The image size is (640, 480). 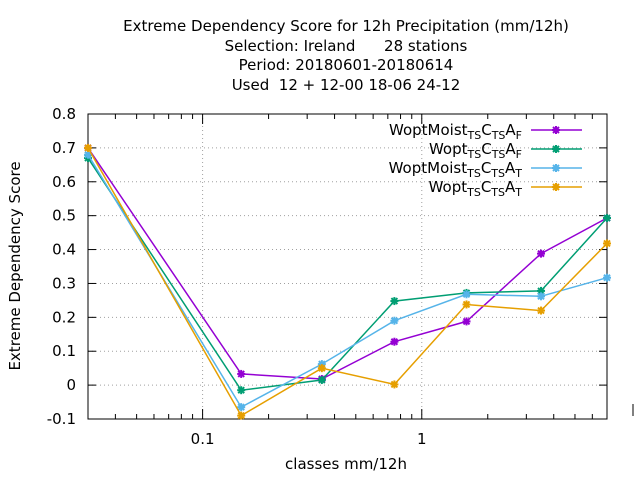 I want to click on y-tick-label: -0.1, so click(x=61, y=419).